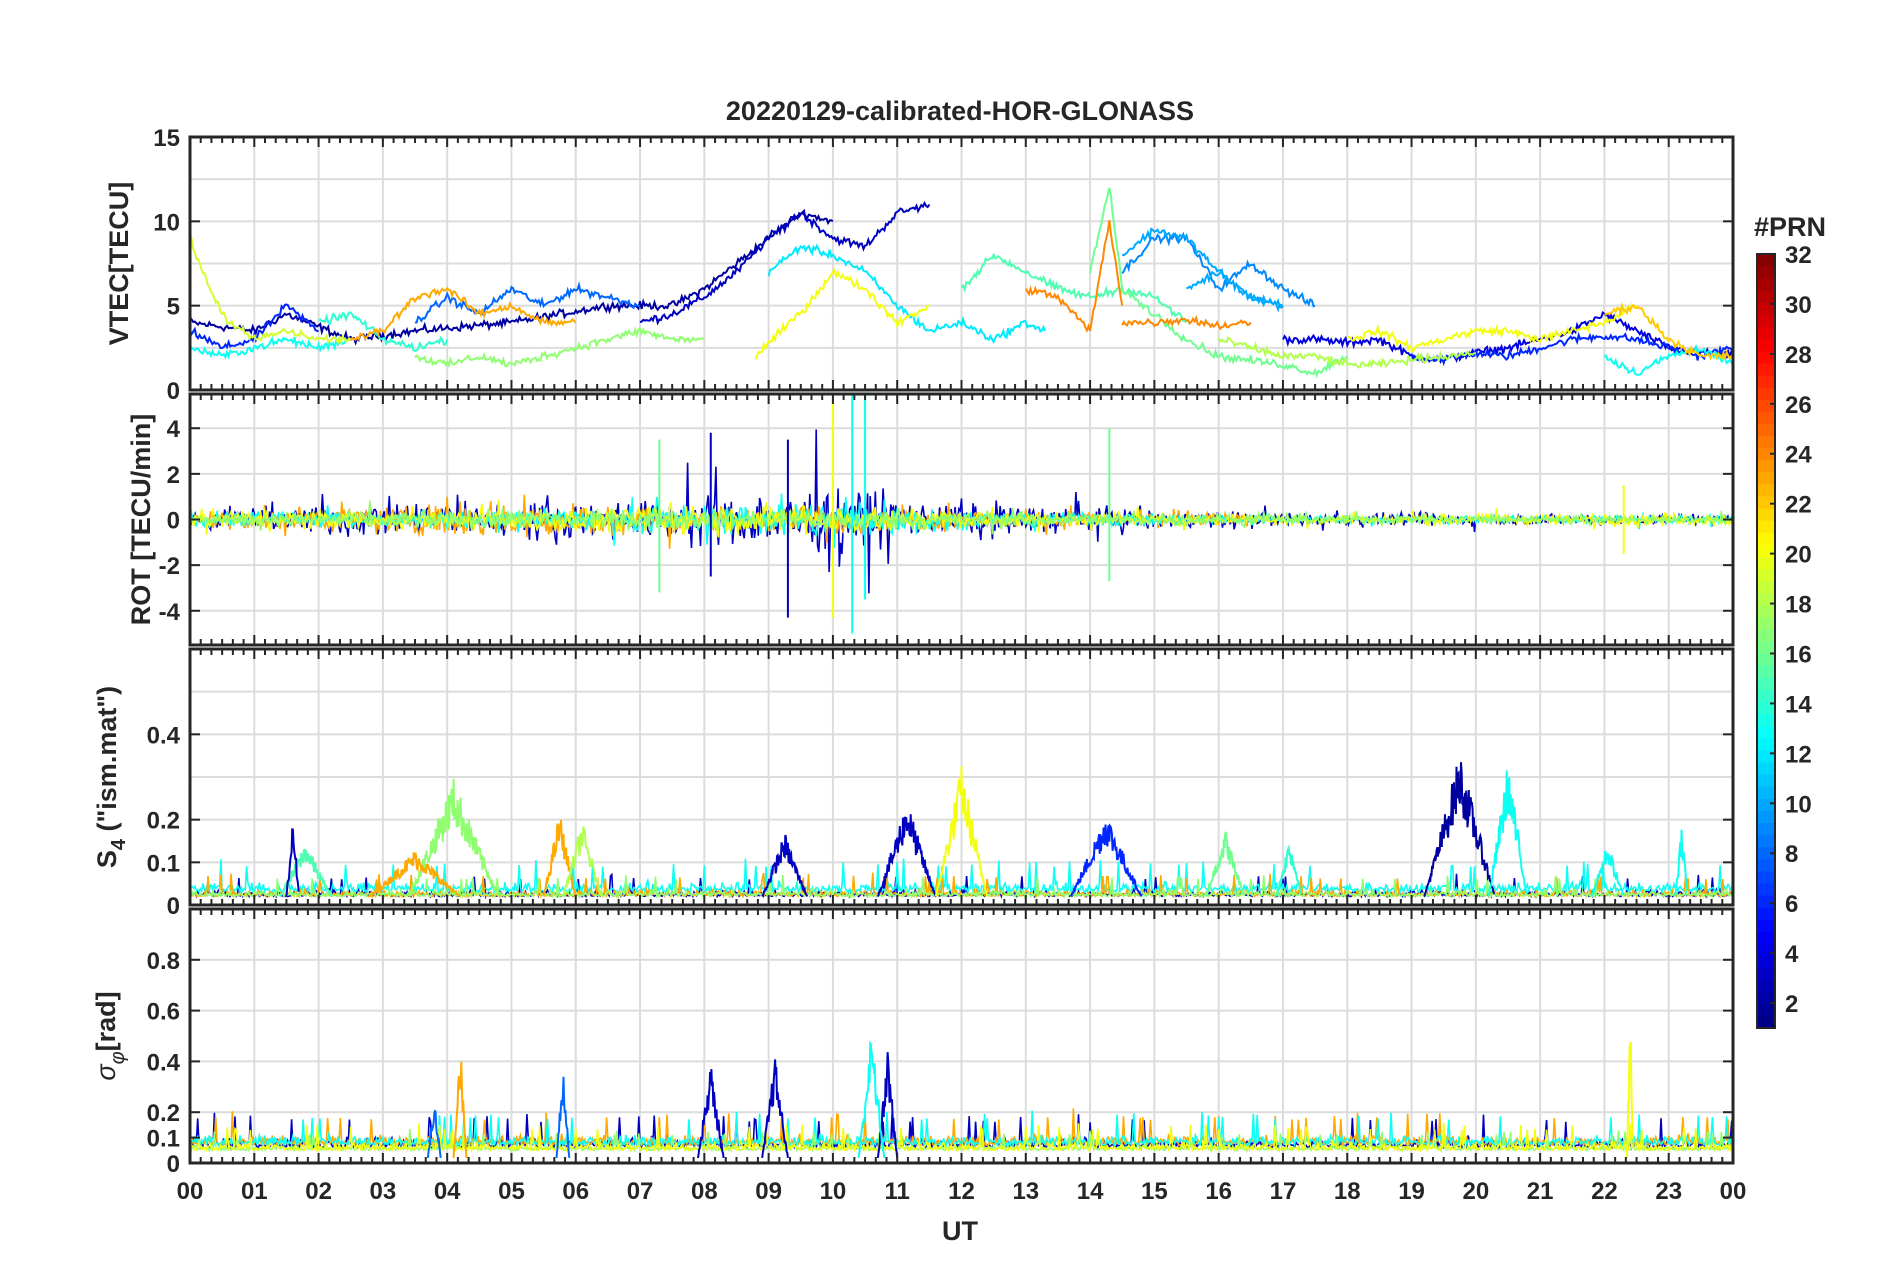 This screenshot has width=1902, height=1272. What do you see at coordinates (173, 307) in the screenshot?
I see `vtec-y-tick-label: 5` at bounding box center [173, 307].